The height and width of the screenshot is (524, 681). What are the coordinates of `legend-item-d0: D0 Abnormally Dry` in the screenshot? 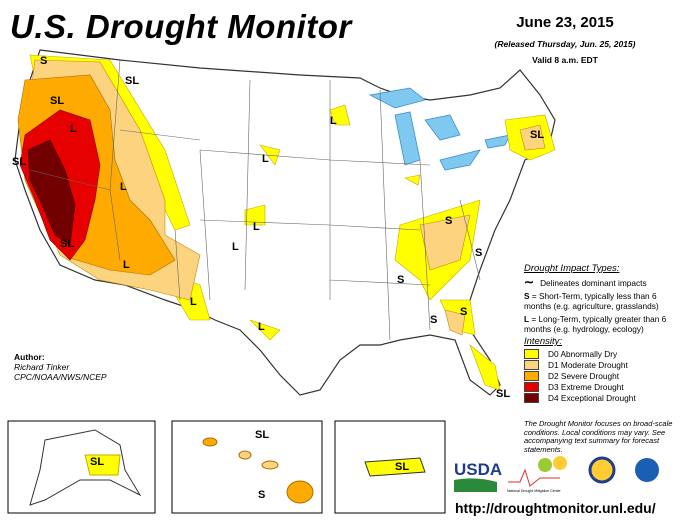 It's located at (602, 354).